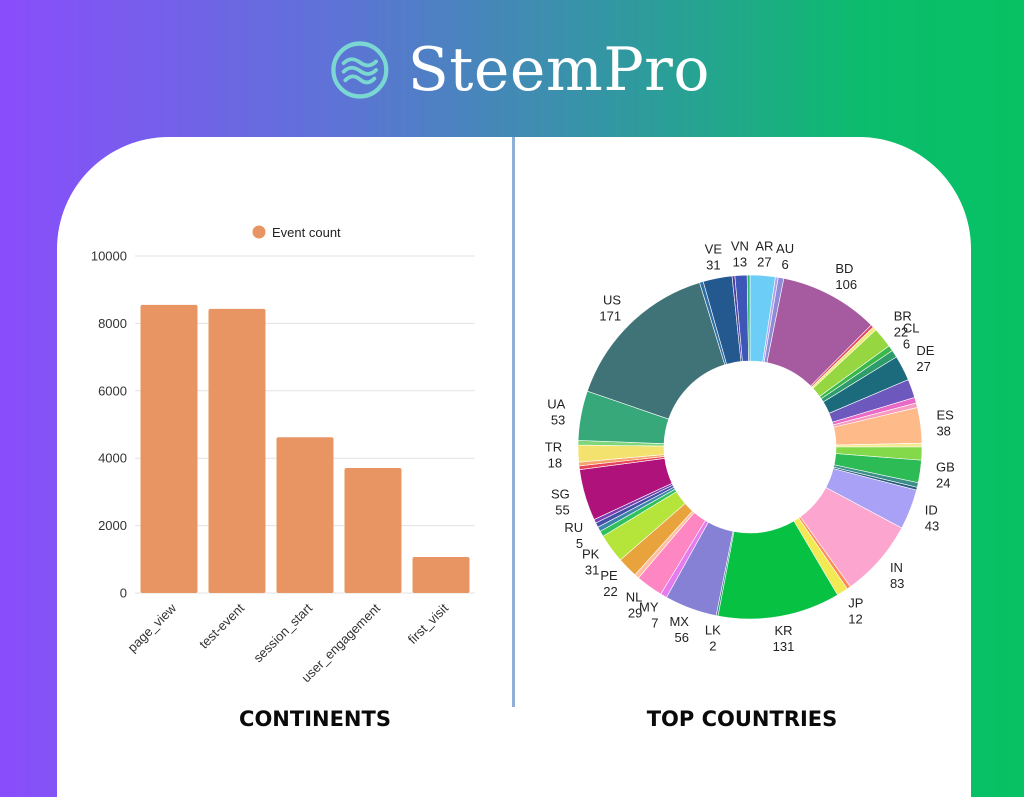  I want to click on slice-country-label: RU, so click(573, 527).